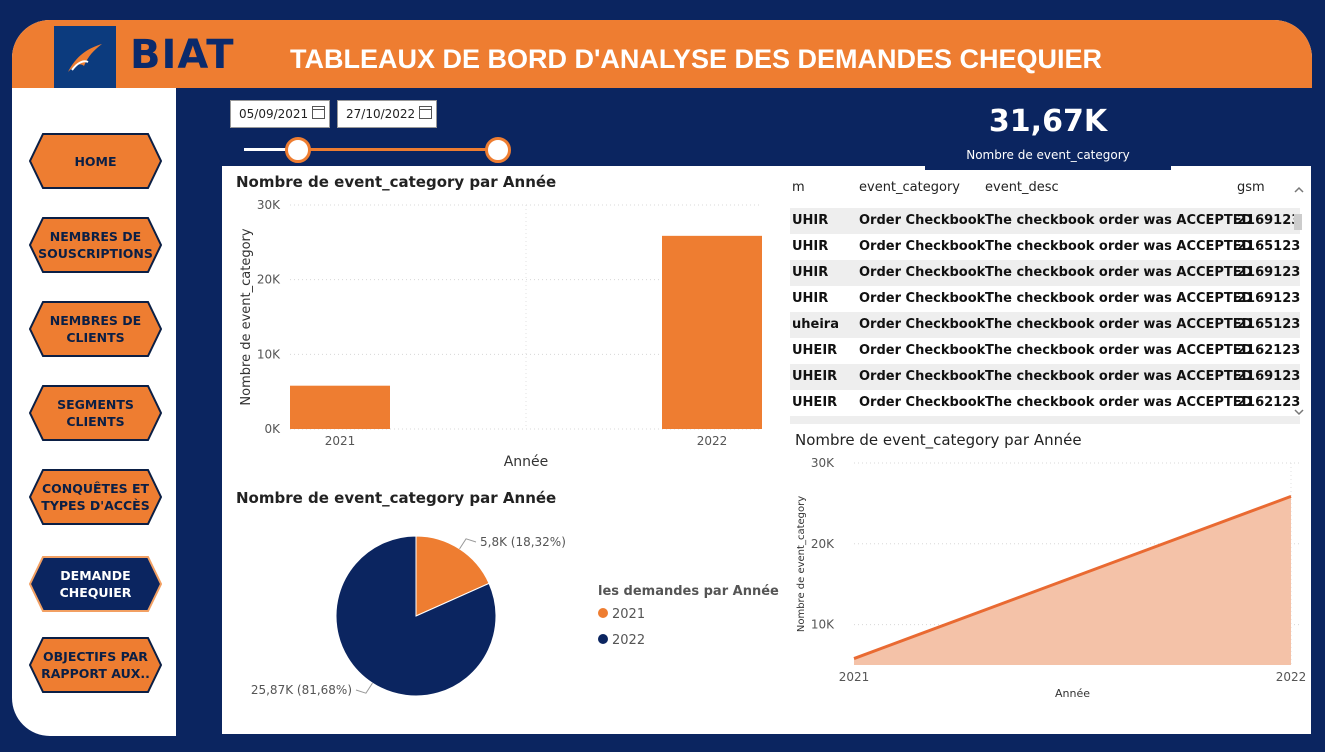 This screenshot has height=752, width=1325. Describe the element at coordinates (95, 236) in the screenshot. I see `nav-label-line1: NEMBRES DE` at that location.